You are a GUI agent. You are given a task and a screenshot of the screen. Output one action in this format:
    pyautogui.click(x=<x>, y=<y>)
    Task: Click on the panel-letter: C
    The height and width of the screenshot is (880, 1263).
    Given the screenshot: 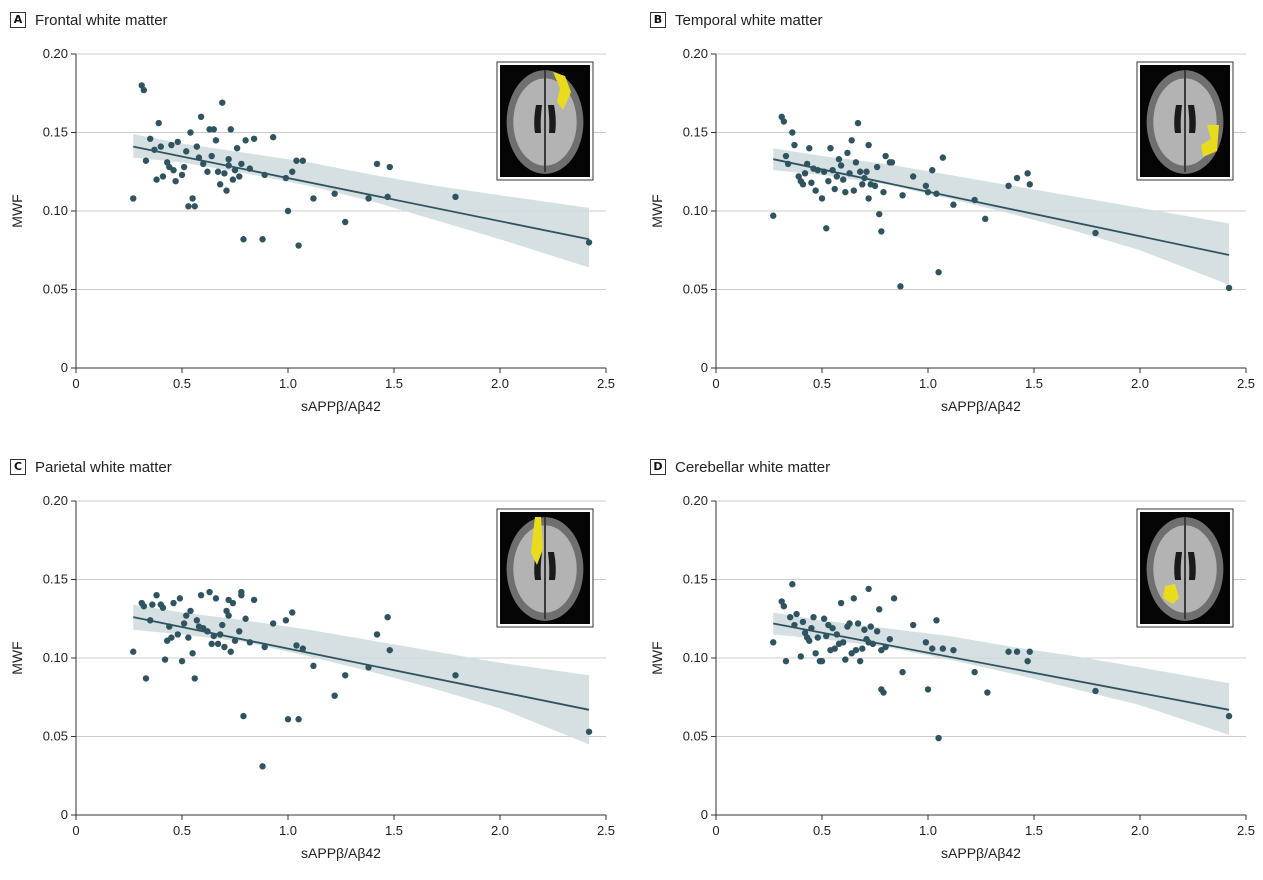 What is the action you would take?
    pyautogui.click(x=18, y=467)
    